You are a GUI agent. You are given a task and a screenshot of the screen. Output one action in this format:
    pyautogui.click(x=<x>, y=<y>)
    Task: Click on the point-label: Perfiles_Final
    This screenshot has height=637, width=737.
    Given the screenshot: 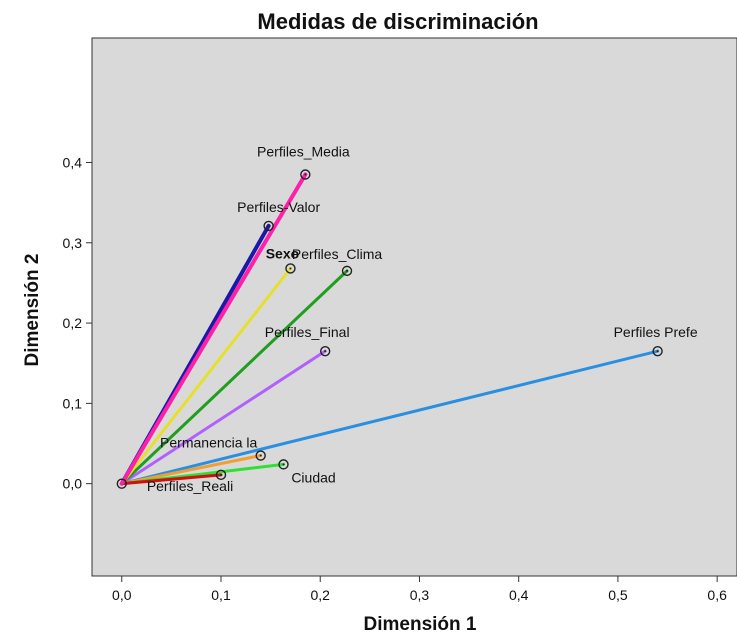 What is the action you would take?
    pyautogui.click(x=307, y=332)
    